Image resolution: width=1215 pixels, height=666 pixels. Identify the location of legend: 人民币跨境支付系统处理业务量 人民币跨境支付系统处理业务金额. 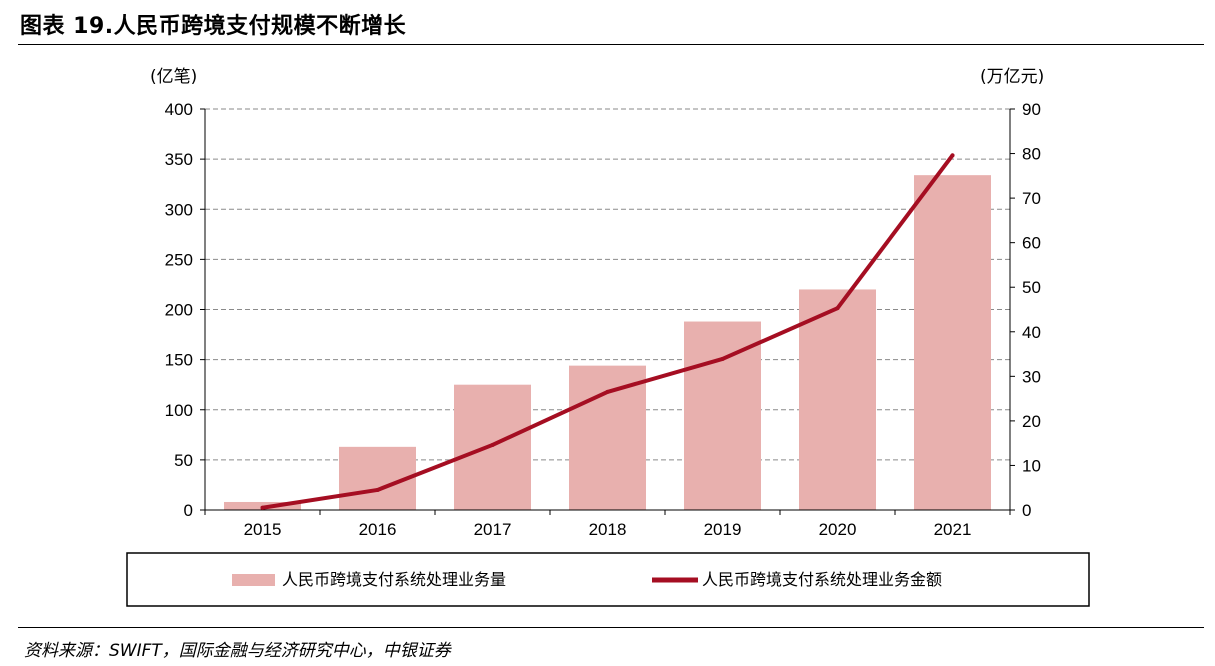
(608, 579).